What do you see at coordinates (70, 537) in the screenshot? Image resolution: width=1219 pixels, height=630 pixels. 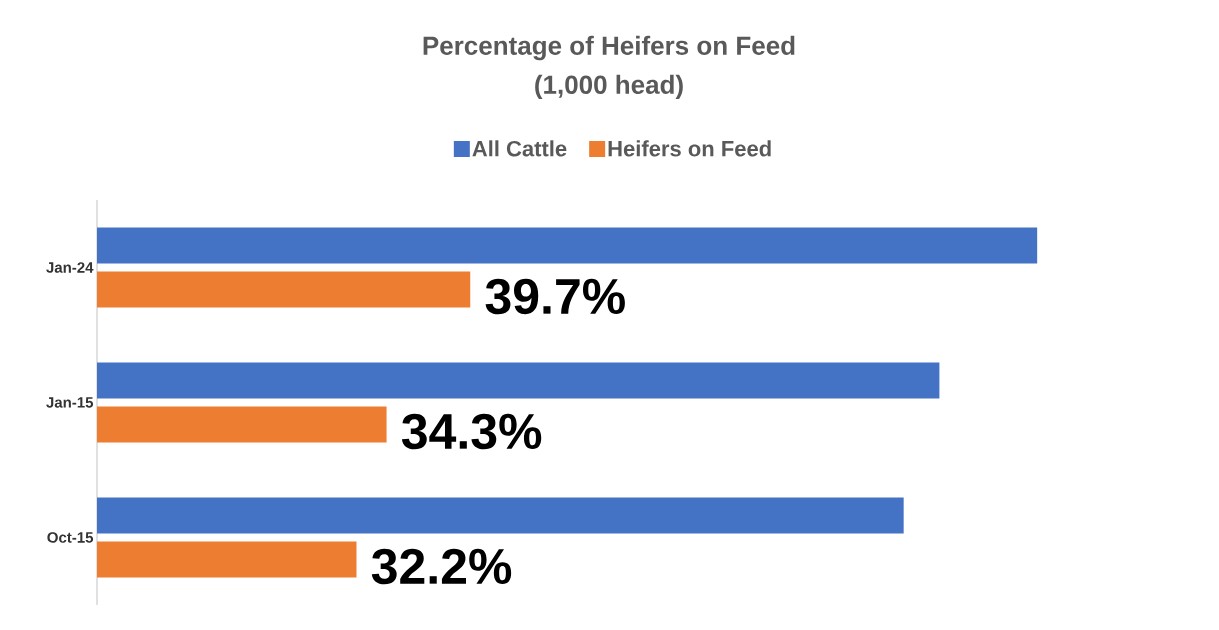 I see `y-tick-label: Oct-15` at bounding box center [70, 537].